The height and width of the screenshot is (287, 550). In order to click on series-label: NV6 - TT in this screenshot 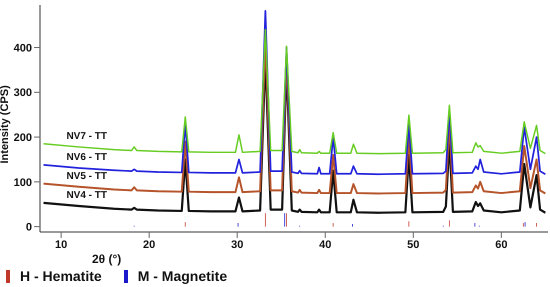, I will do `click(87, 157)`.